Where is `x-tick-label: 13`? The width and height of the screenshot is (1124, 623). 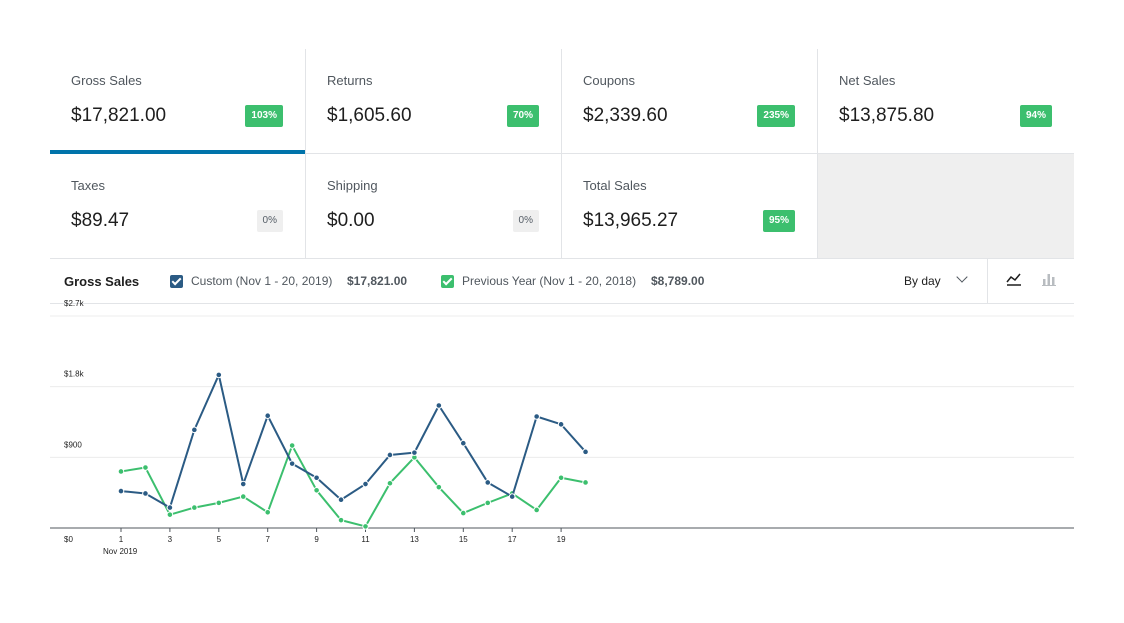 x-tick-label: 13 is located at coordinates (414, 539).